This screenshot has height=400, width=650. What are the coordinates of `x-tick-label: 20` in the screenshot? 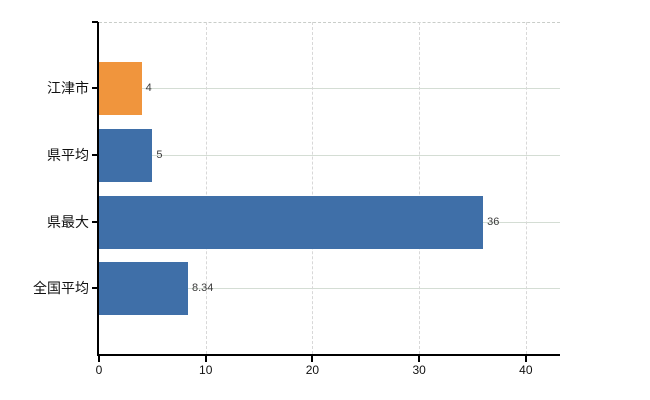 It's located at (312, 370).